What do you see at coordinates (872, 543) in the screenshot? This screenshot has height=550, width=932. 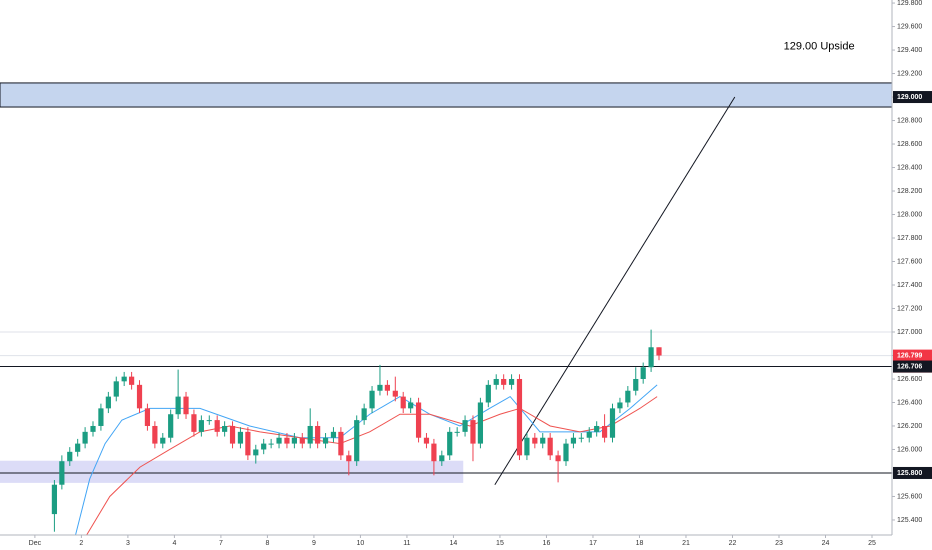 I see `x-tick-label: 25` at bounding box center [872, 543].